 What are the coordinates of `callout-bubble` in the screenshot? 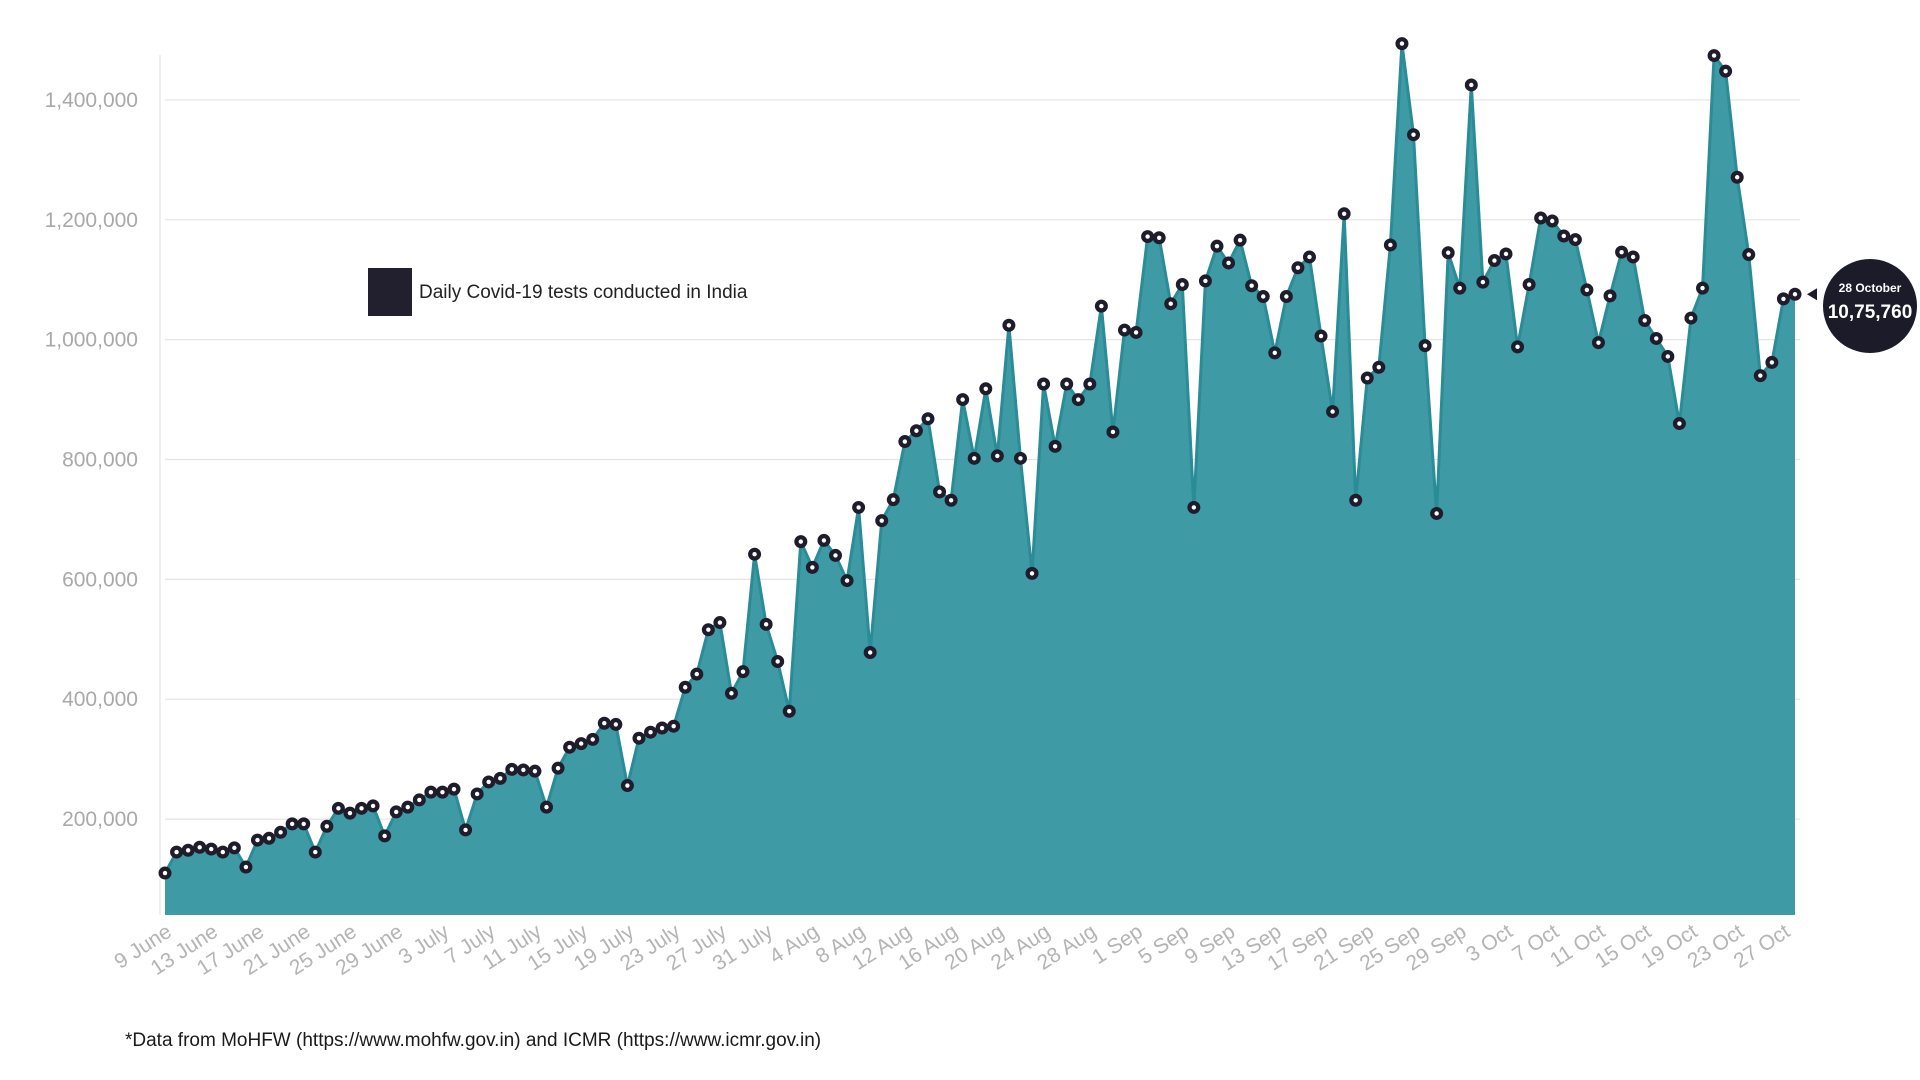 It's located at (1870, 306).